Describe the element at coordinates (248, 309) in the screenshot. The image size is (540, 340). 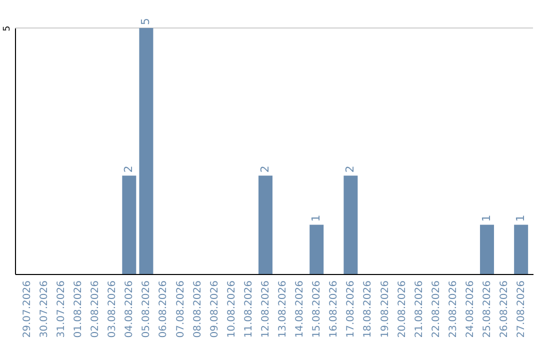
I see `x-tick-label: 11.08.2026` at that location.